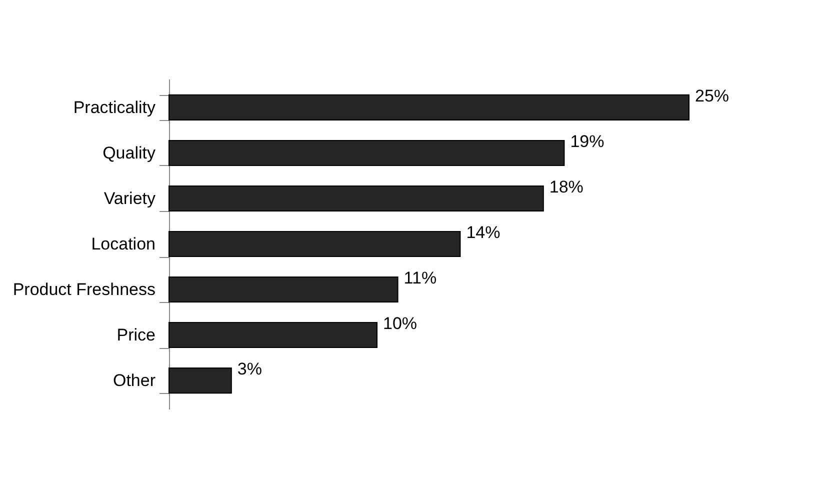 The width and height of the screenshot is (813, 477). What do you see at coordinates (712, 96) in the screenshot?
I see `data-label: 25%` at bounding box center [712, 96].